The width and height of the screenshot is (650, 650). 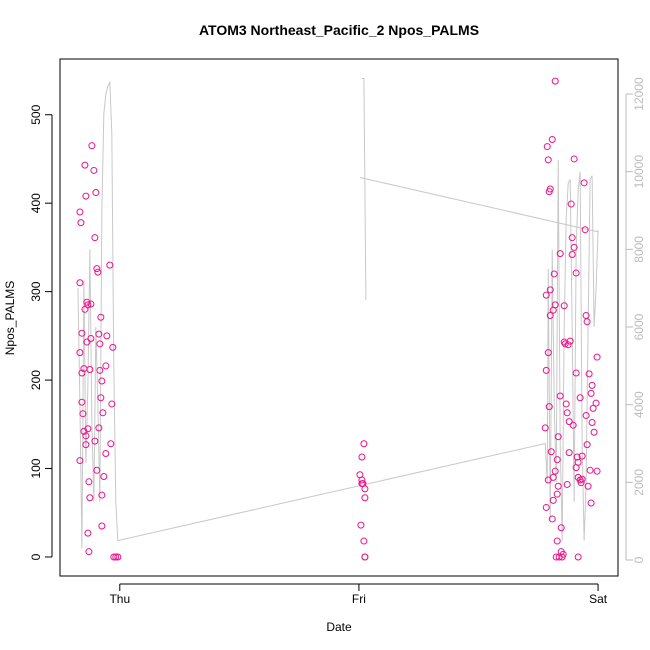 I want to click on y2-tick-label: 12000, so click(x=639, y=94).